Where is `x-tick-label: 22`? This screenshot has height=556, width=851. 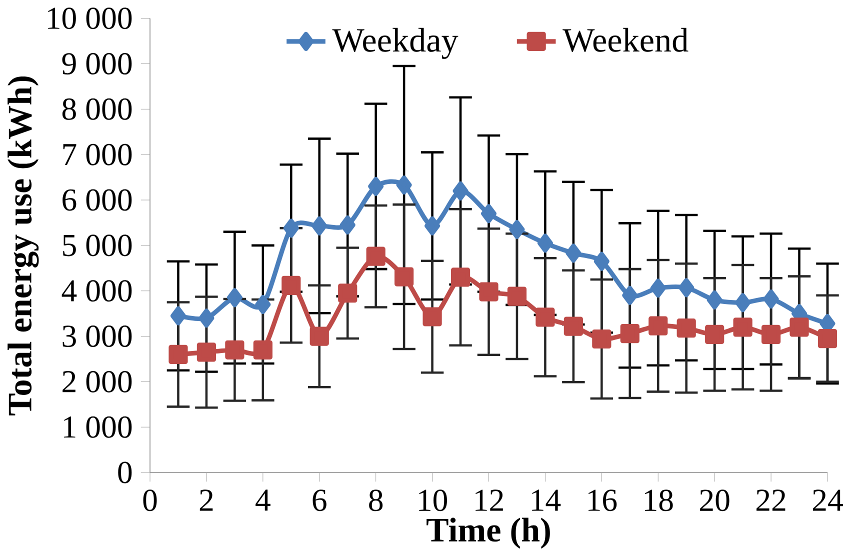
x-tick-label: 22 is located at coordinates (771, 500).